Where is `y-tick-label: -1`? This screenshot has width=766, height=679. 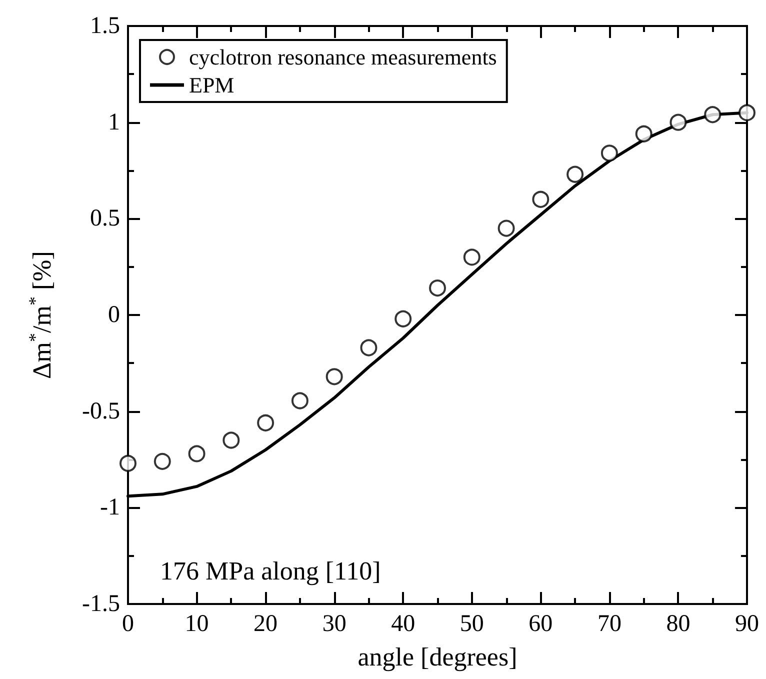
y-tick-label: -1 is located at coordinates (110, 507).